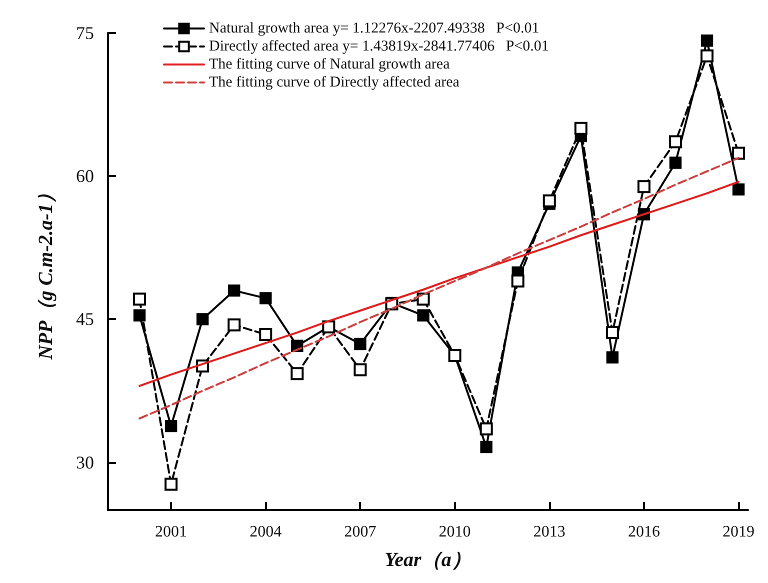 The width and height of the screenshot is (768, 583). I want to click on x-tick-label: 2001, so click(171, 532).